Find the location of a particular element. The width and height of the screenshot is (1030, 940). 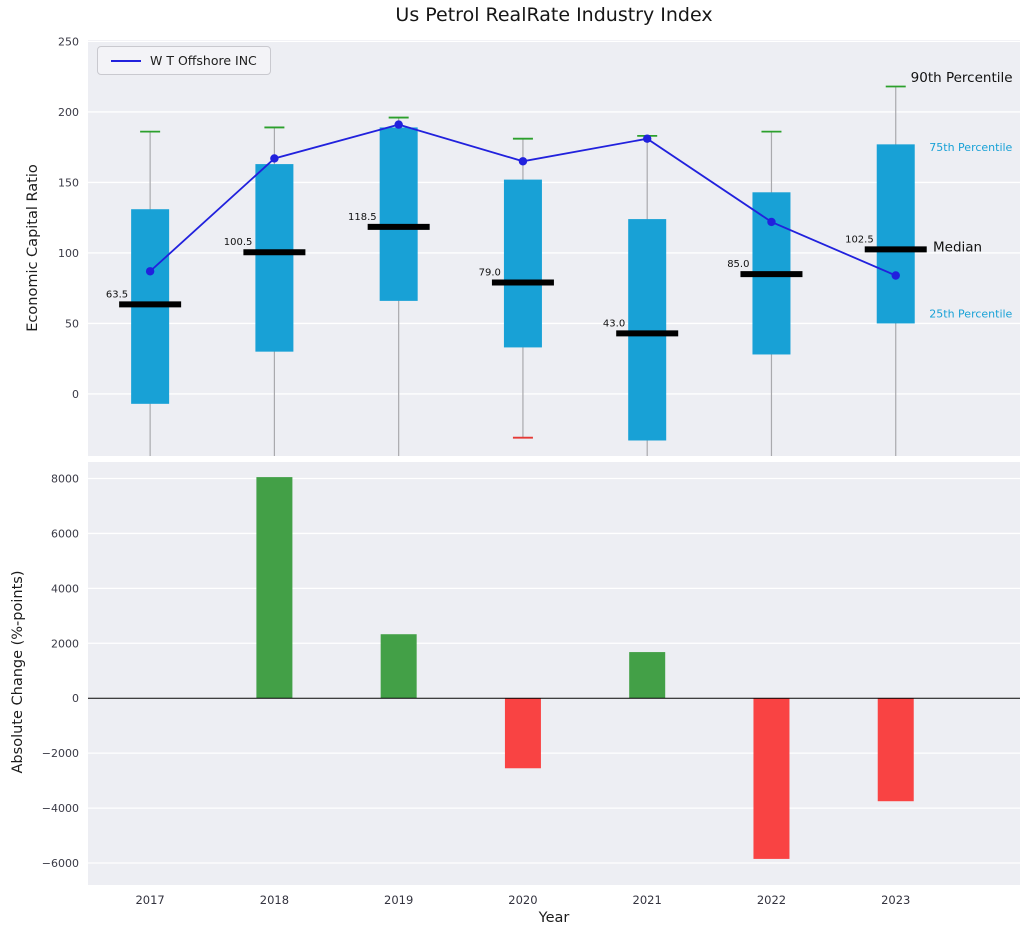

x-tick-label: 2023 is located at coordinates (895, 900).